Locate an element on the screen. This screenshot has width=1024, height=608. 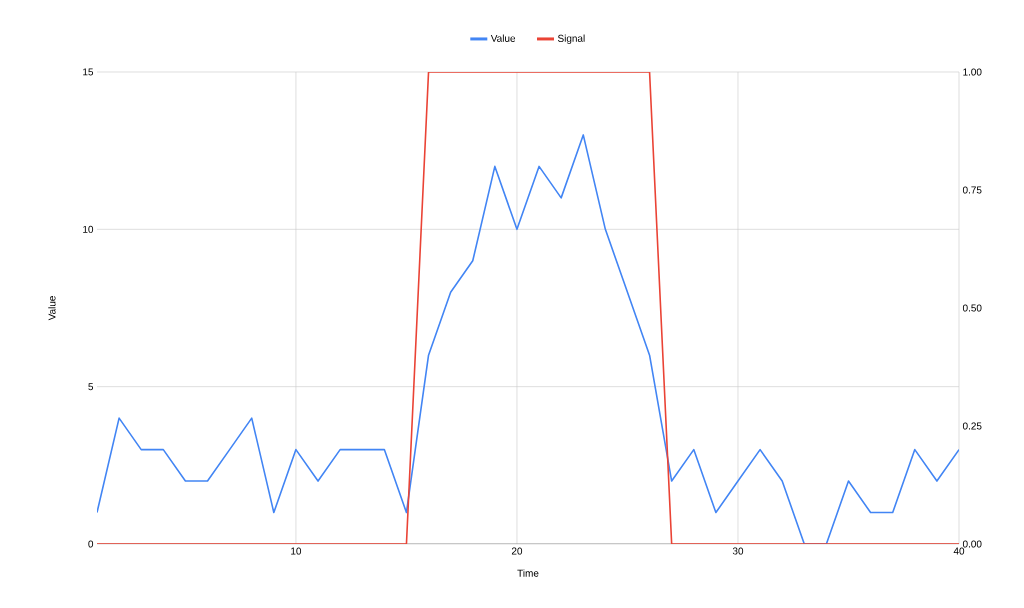
x-tick-label: 30 is located at coordinates (738, 551).